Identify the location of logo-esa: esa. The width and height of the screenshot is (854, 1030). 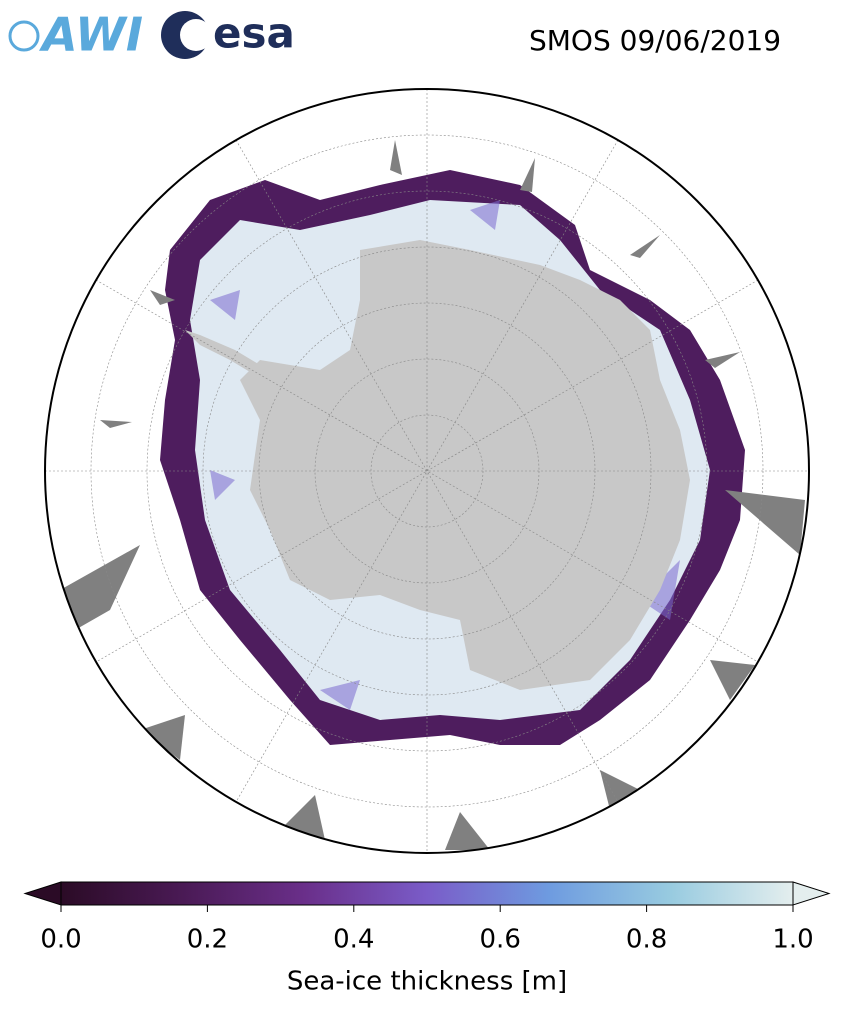
(228, 34).